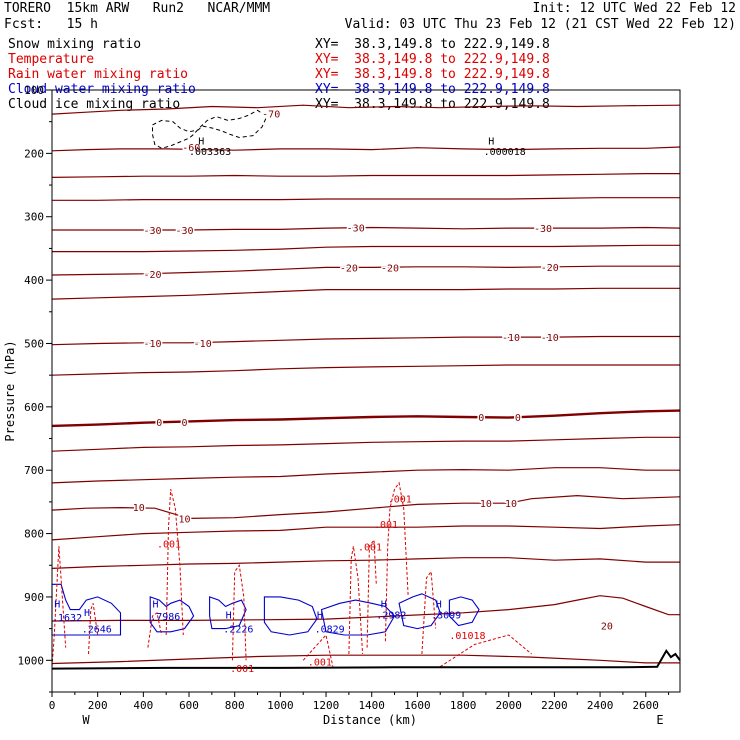 This screenshot has width=740, height=740. Describe the element at coordinates (554, 705) in the screenshot. I see `x-tick-label-11: 2200` at that location.